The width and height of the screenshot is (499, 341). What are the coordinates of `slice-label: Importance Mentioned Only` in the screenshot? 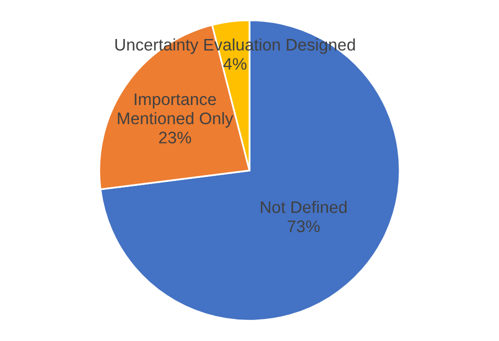 It's located at (176, 111).